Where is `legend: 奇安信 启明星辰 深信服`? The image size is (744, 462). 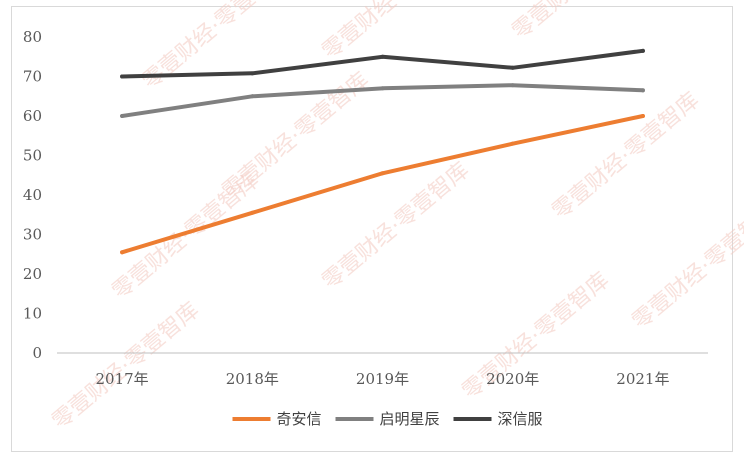 legend: 奇安信 启明星辰 深信服 is located at coordinates (387, 419).